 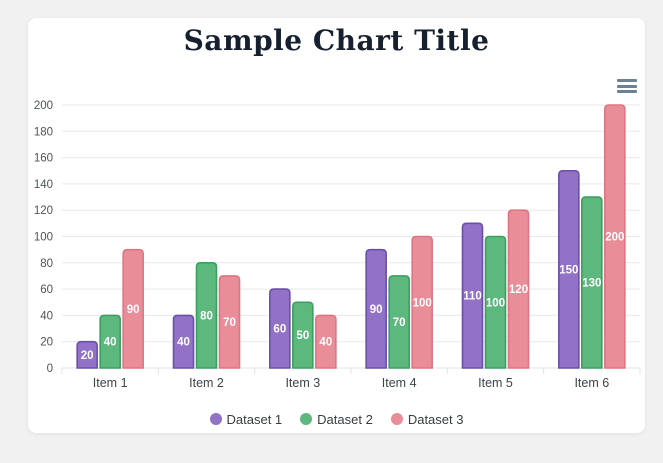 What do you see at coordinates (46, 316) in the screenshot?
I see `y-axis-tick-label: 40` at bounding box center [46, 316].